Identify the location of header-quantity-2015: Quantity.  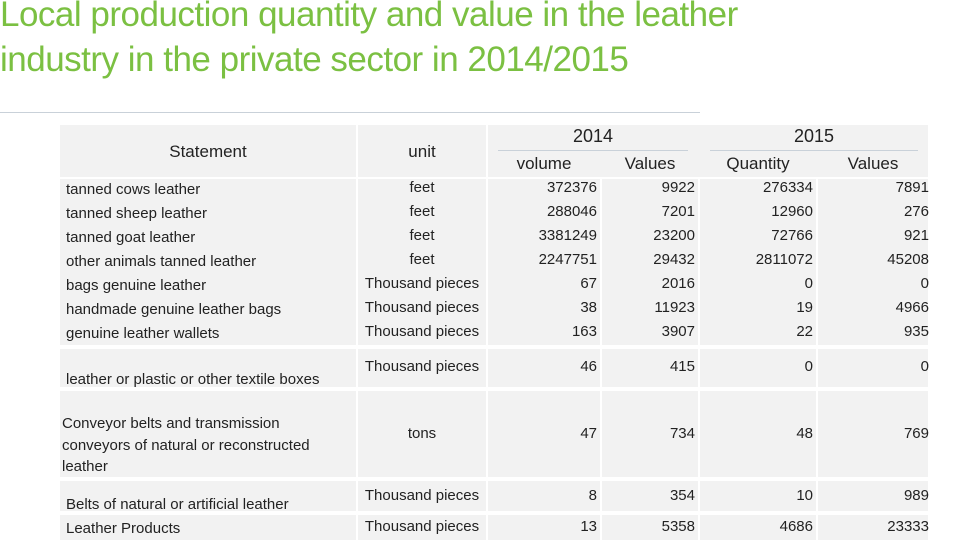
(758, 163).